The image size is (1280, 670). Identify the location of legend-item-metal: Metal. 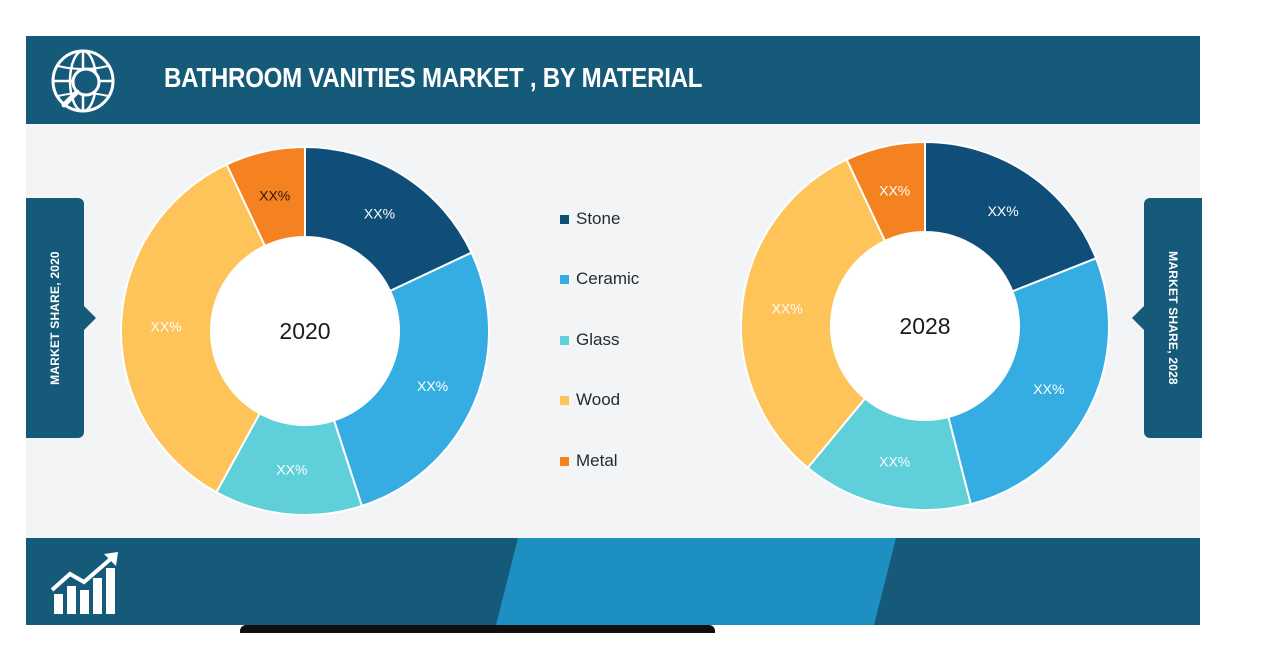
(589, 461).